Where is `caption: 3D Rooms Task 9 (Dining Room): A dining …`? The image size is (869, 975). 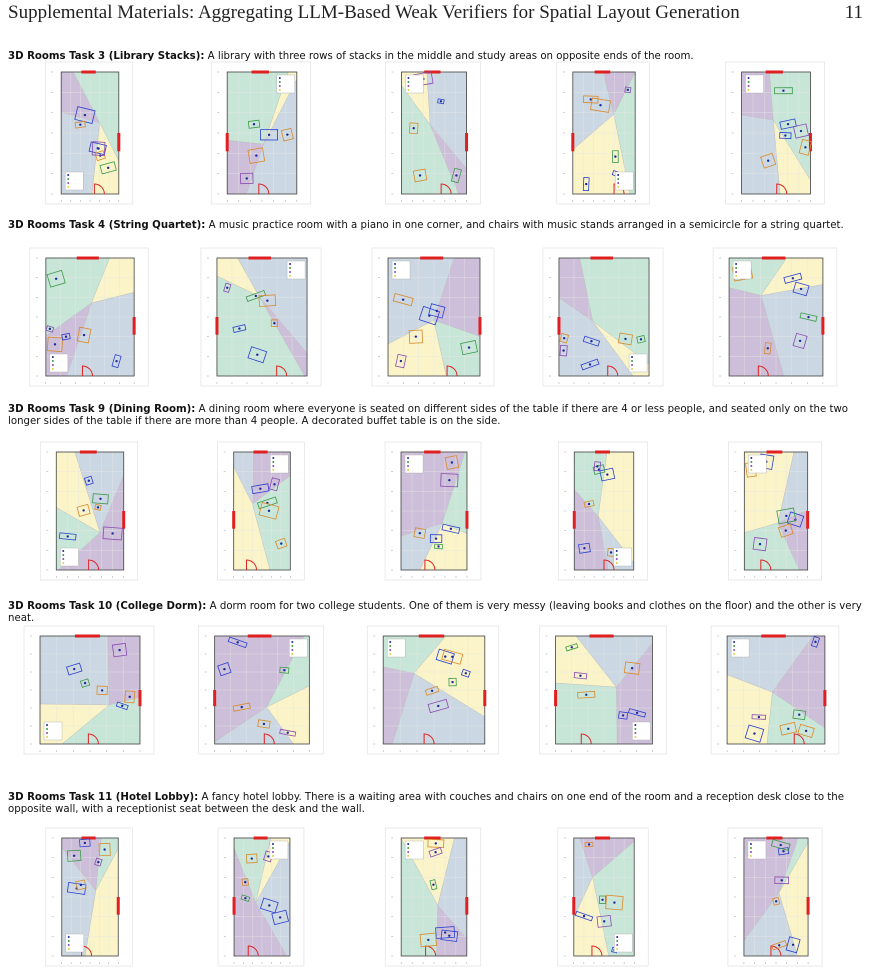 caption: 3D Rooms Task 9 (Dining Room): A dining … is located at coordinates (435, 416).